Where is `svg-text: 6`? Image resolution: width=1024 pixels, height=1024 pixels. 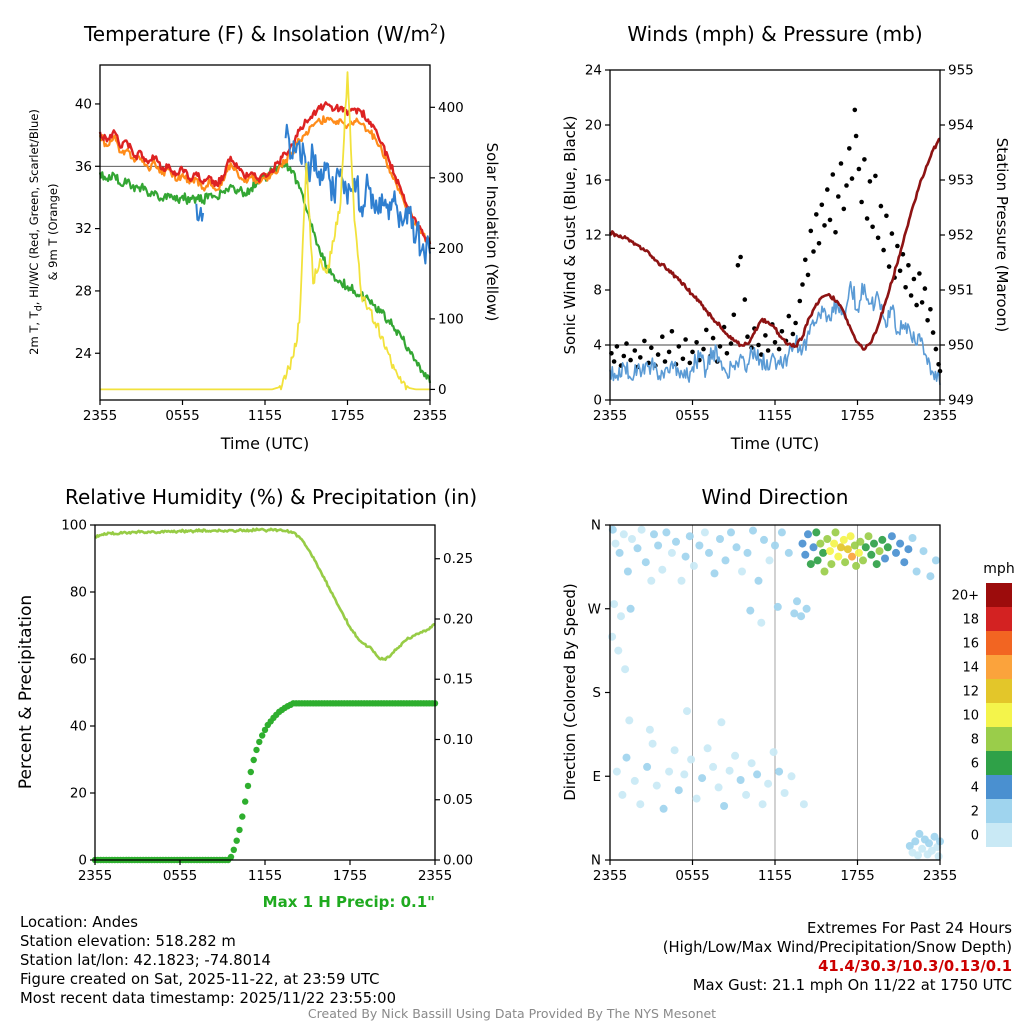
svg-text: 6 is located at coordinates (975, 764).